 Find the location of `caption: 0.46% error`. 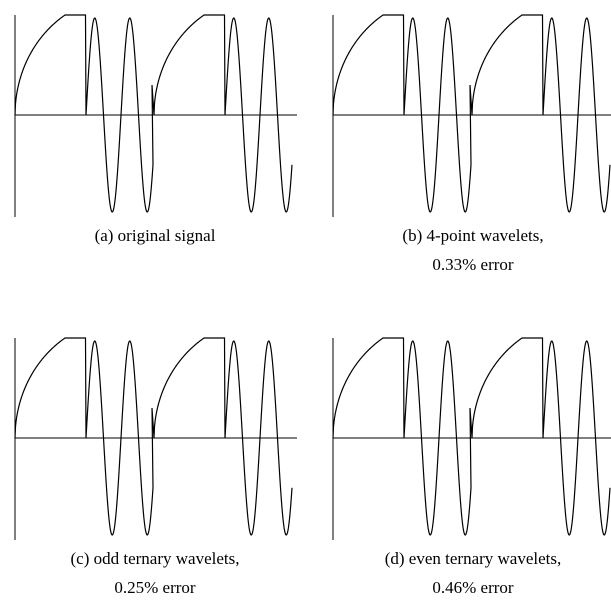

caption: 0.46% error is located at coordinates (473, 587).